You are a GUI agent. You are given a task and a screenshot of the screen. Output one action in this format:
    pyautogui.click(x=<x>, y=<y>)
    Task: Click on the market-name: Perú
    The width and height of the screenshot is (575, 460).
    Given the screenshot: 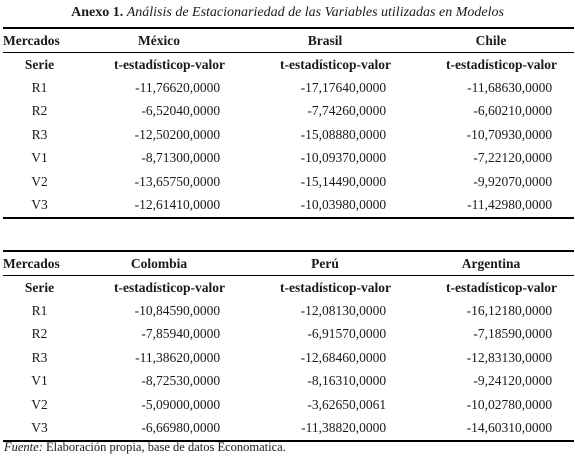 What is the action you would take?
    pyautogui.click(x=325, y=263)
    